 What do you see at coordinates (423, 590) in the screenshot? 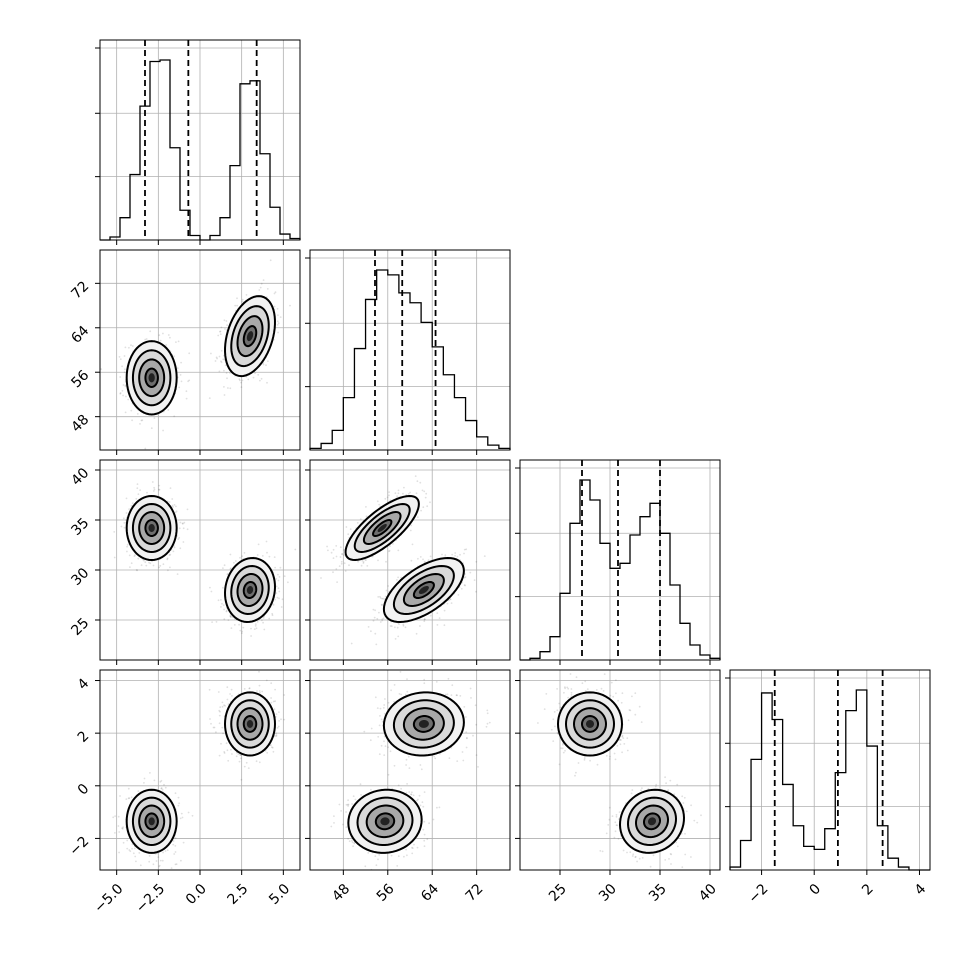
I see `density-fill` at bounding box center [423, 590].